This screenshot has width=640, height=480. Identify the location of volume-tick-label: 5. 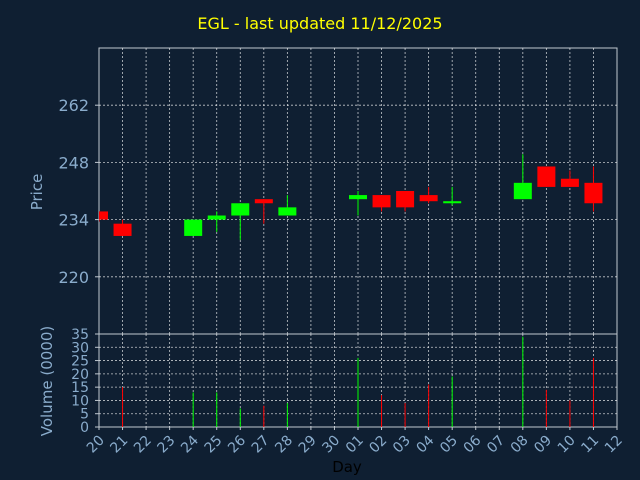
(84, 415).